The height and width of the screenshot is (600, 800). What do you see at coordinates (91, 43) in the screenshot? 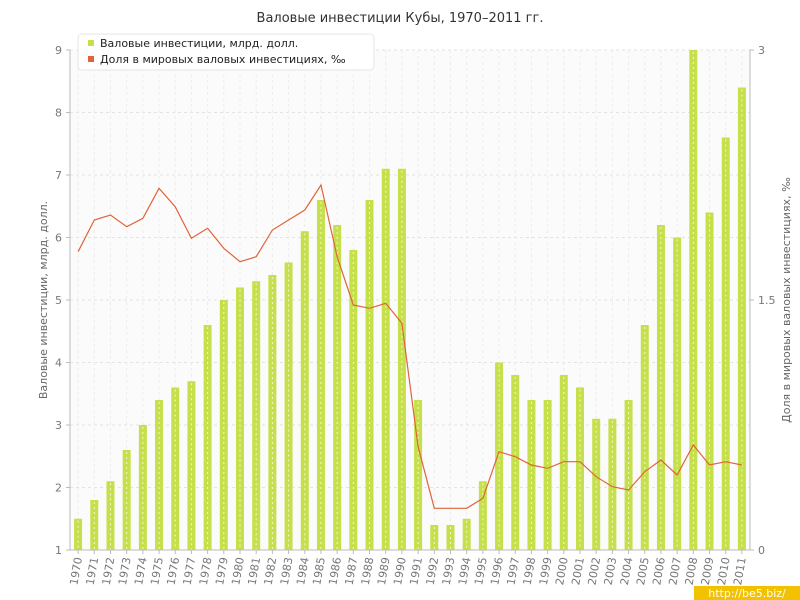
I see `legend-marker-bars` at bounding box center [91, 43].